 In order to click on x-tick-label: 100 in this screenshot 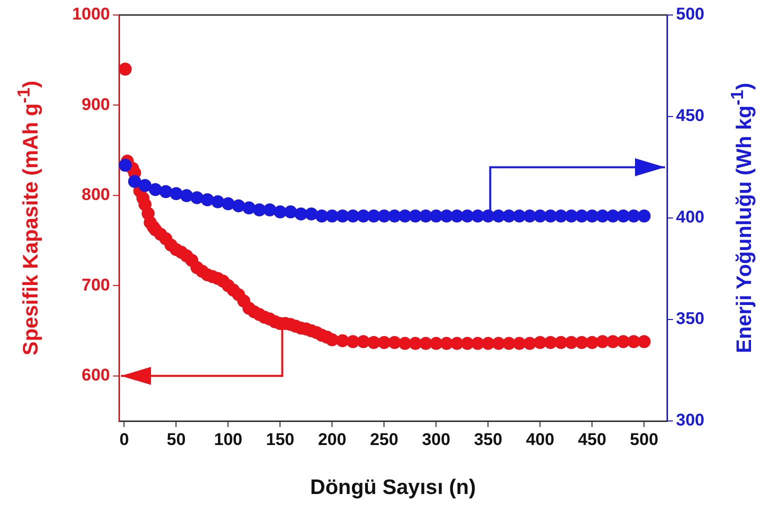, I will do `click(228, 439)`.